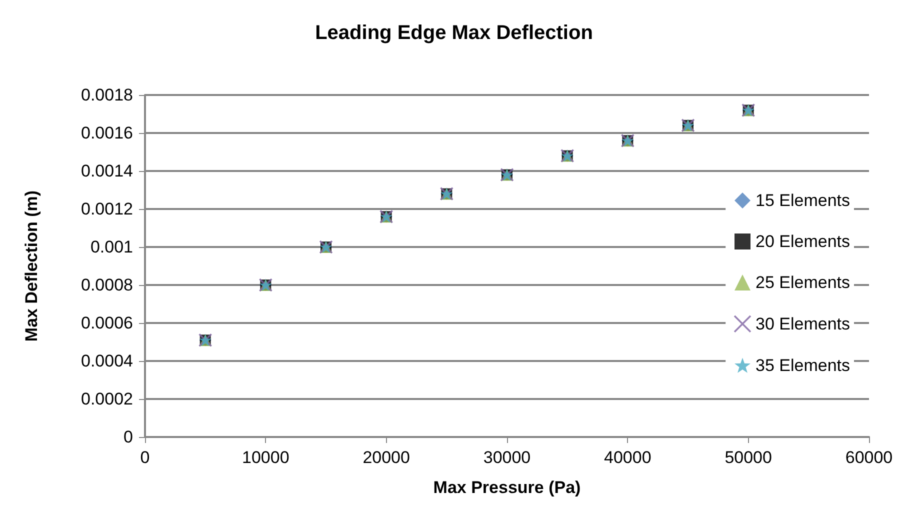  I want to click on y-tick-label: 0.0008, so click(107, 285).